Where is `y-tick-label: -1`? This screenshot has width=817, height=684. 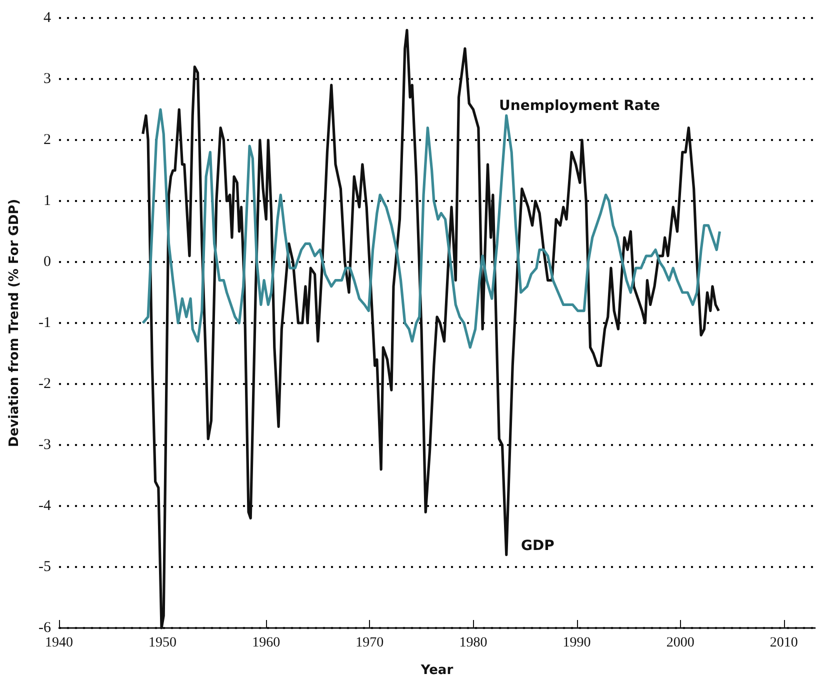 y-tick-label: -1 is located at coordinates (44, 323).